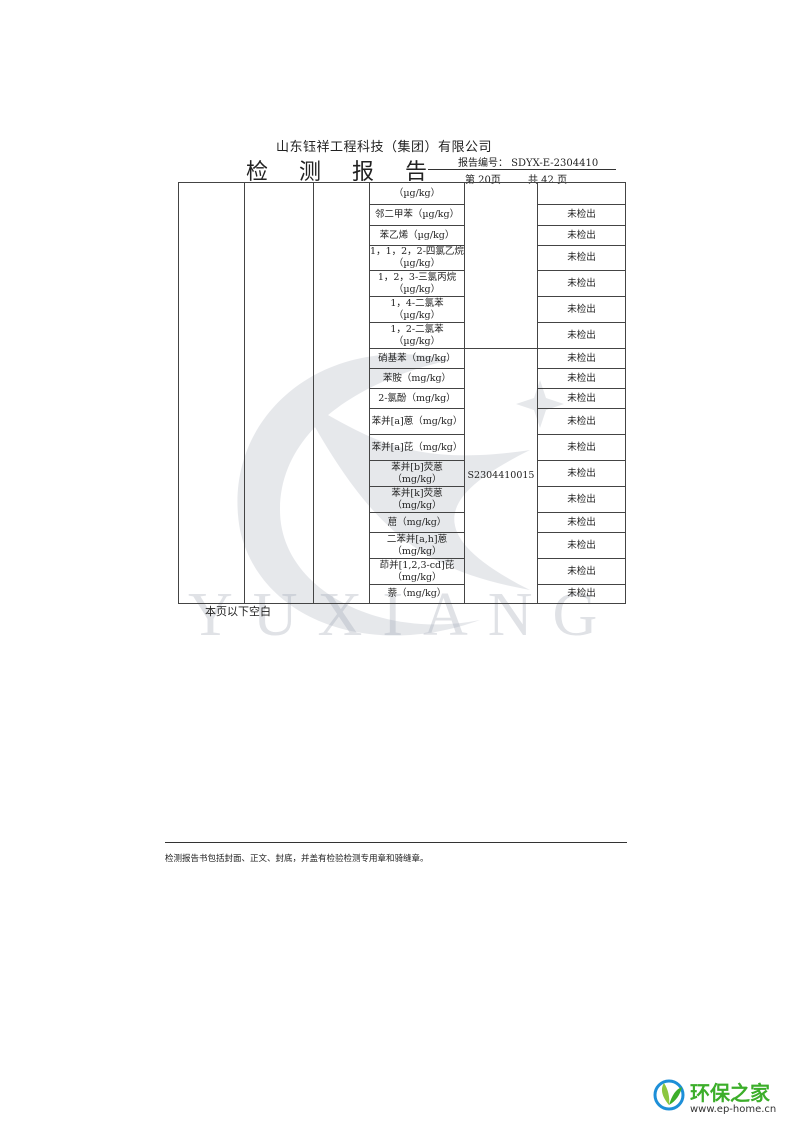 This screenshot has width=793, height=1122. I want to click on footer-divider, so click(396, 842).